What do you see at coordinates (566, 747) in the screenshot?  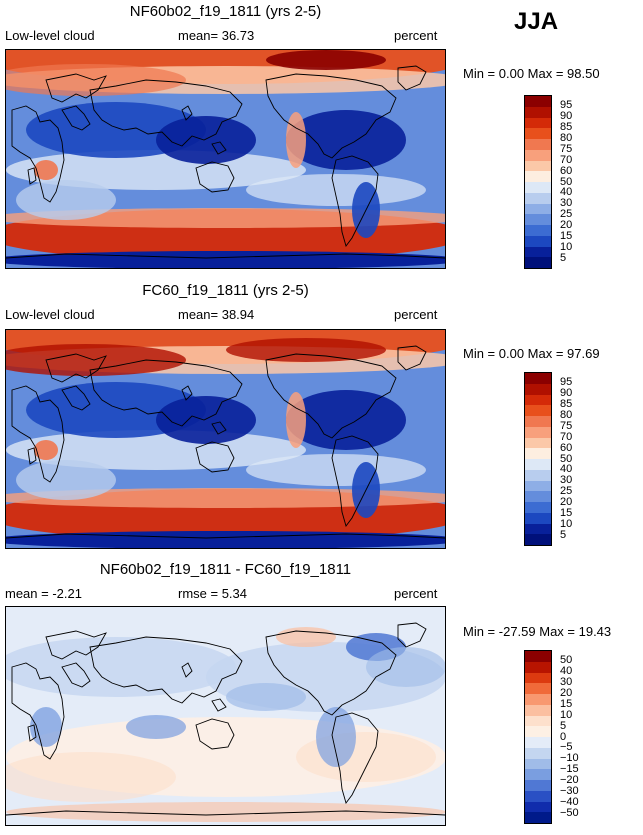 I see `colorbar-tick-label: −5` at bounding box center [566, 747].